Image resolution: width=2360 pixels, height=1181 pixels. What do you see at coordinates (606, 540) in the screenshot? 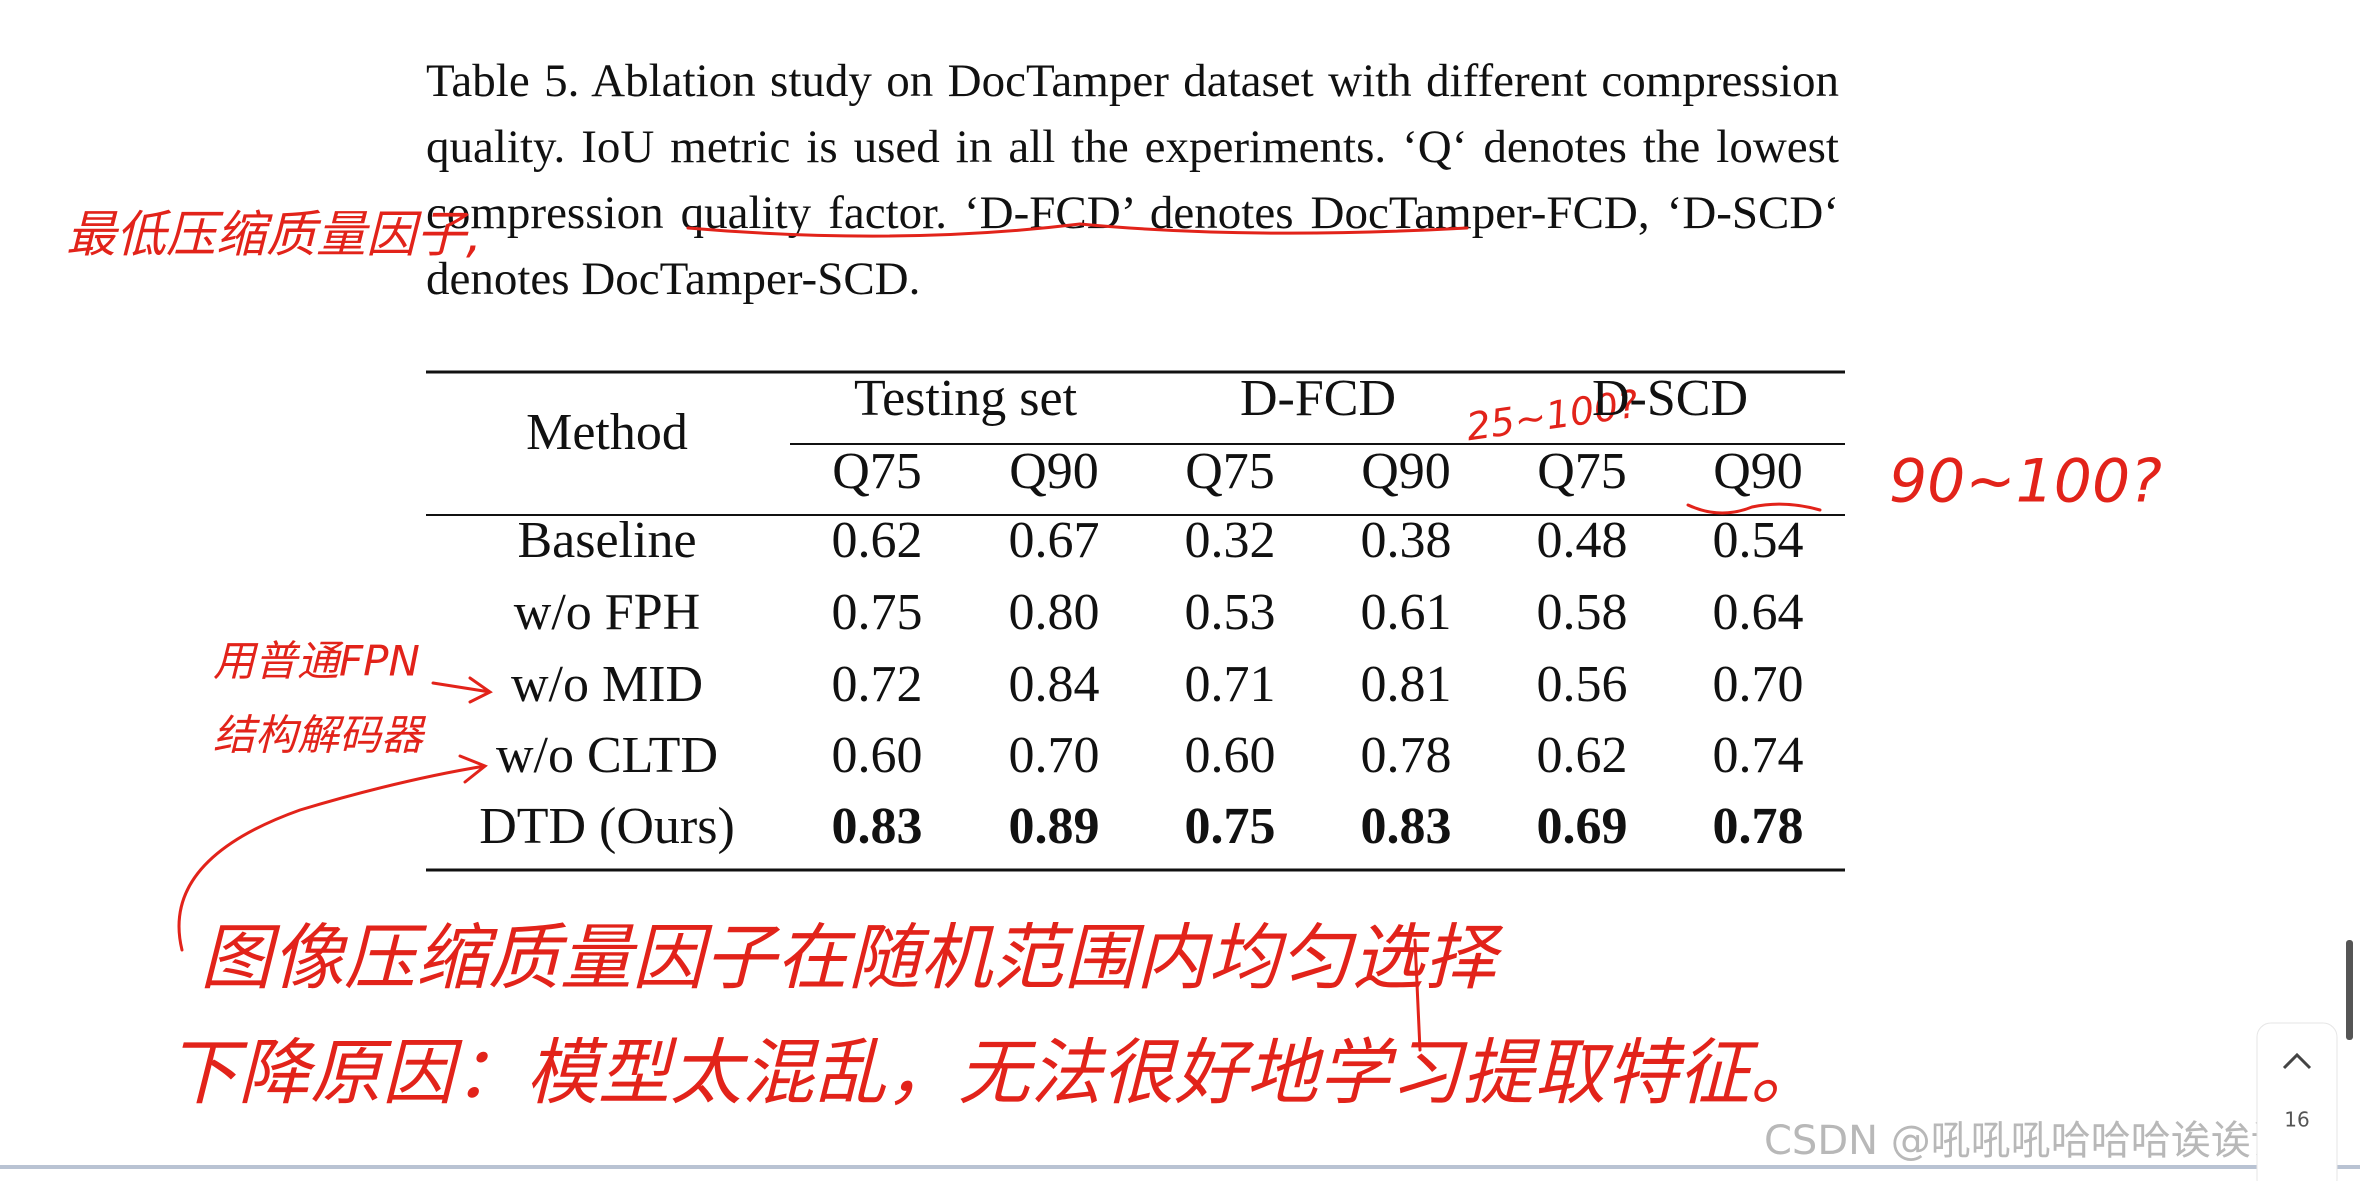
I see `row-method: Baseline` at bounding box center [606, 540].